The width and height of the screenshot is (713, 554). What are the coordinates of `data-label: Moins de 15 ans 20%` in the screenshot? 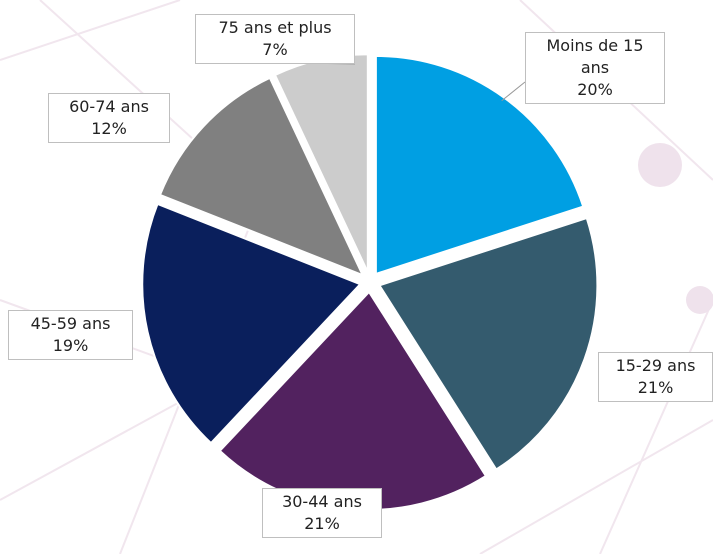 It's located at (595, 68).